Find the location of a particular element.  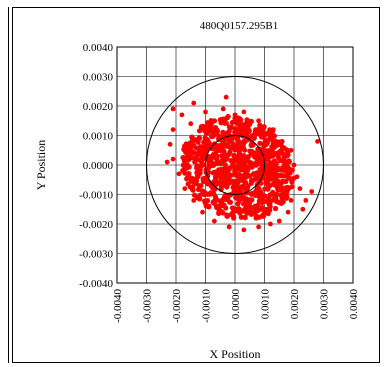

x-tick-label: 0.0040 is located at coordinates (354, 304).